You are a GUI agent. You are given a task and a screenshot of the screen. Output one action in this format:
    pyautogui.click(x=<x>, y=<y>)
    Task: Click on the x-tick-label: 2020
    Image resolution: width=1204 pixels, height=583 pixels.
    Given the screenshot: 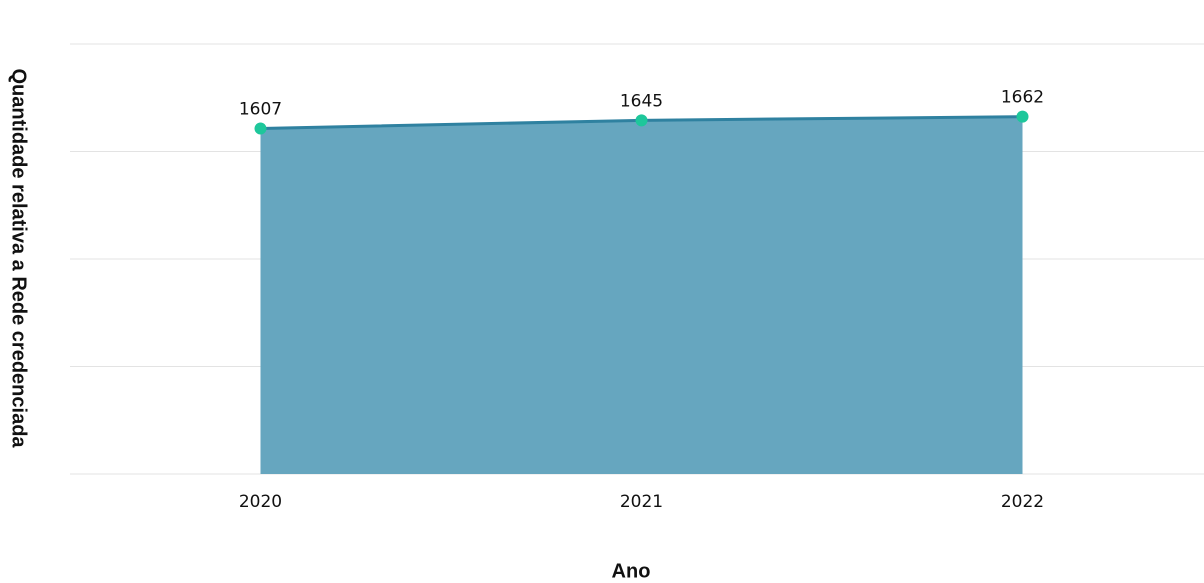 What is the action you would take?
    pyautogui.click(x=260, y=502)
    